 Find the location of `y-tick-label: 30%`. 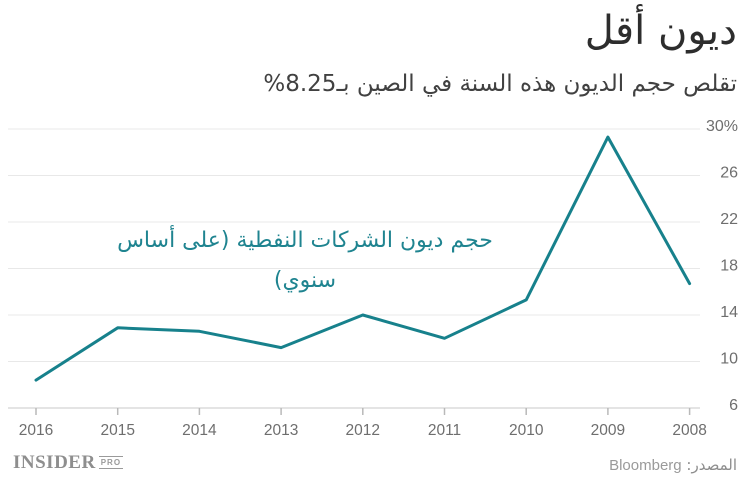

y-tick-label: 30% is located at coordinates (722, 126).